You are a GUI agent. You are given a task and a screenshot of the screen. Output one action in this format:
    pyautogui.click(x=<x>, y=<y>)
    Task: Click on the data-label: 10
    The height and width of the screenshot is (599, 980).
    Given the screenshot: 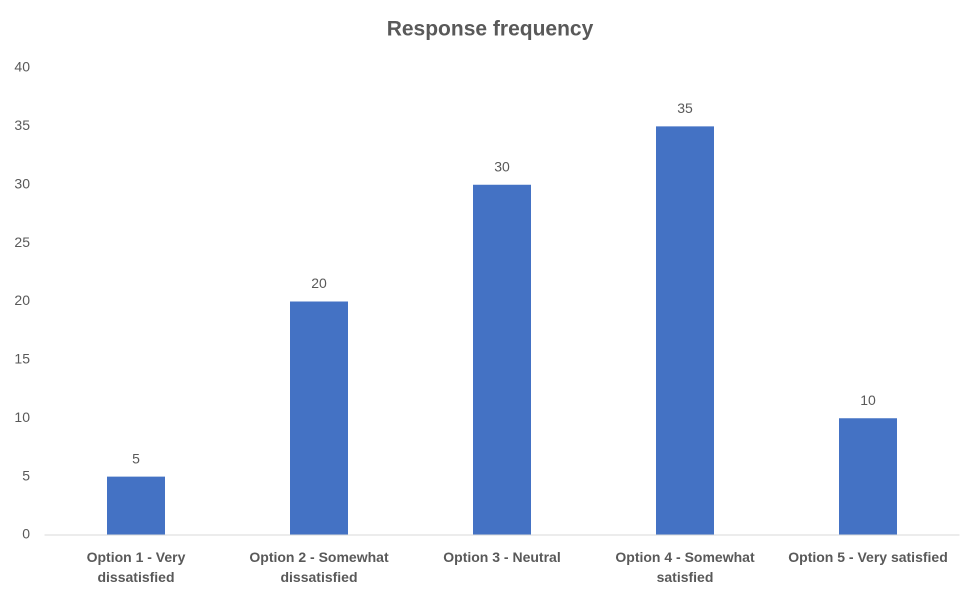 What is the action you would take?
    pyautogui.click(x=868, y=400)
    